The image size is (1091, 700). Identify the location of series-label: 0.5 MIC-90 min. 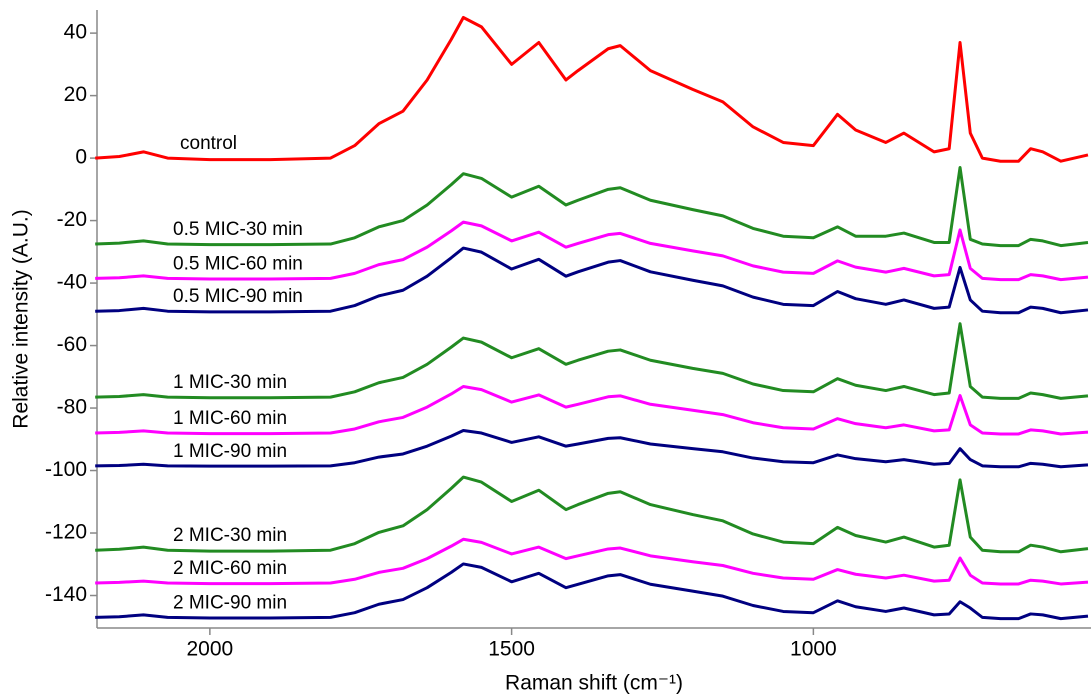
(238, 296).